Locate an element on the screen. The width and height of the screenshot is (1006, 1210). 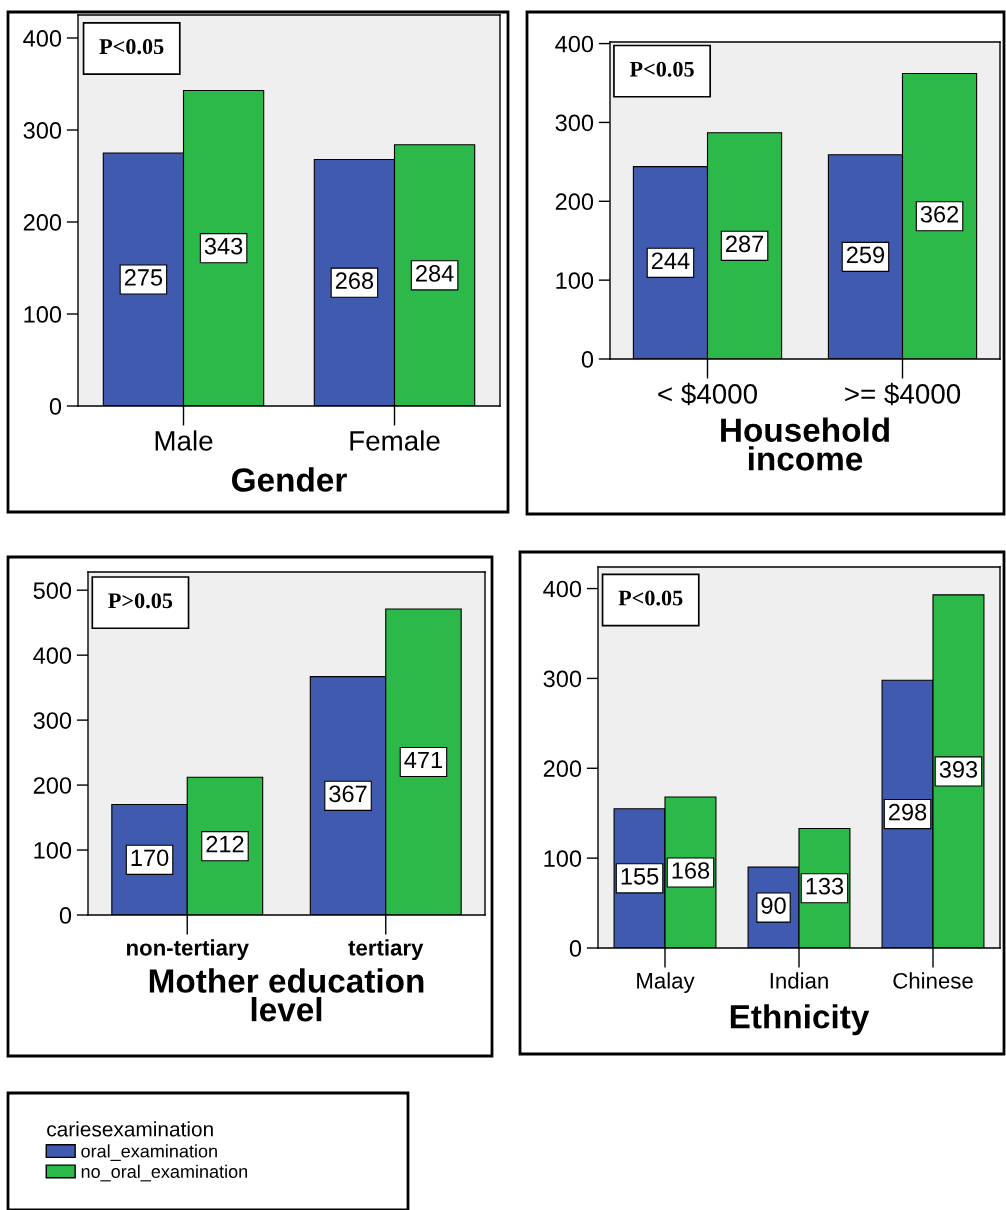
data-label: 367 is located at coordinates (348, 794).